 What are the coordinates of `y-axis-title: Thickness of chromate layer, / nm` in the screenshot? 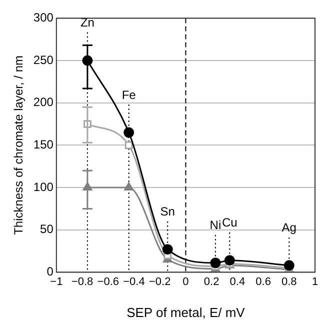 It's located at (19, 145).